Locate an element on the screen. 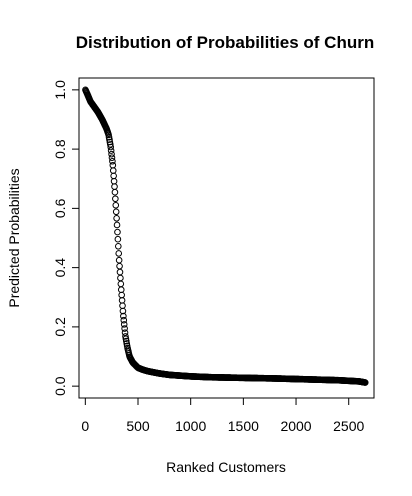  chart-title: Distribution of Probabilities of Churn is located at coordinates (225, 42).